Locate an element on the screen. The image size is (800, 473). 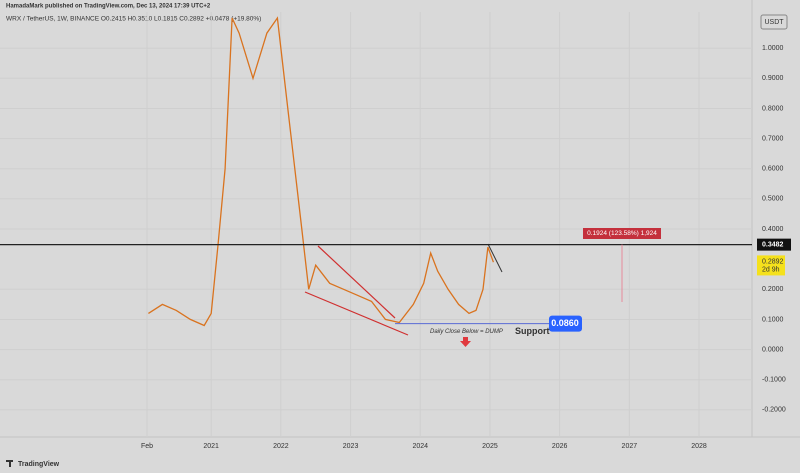
brand: TradingView is located at coordinates (39, 464).